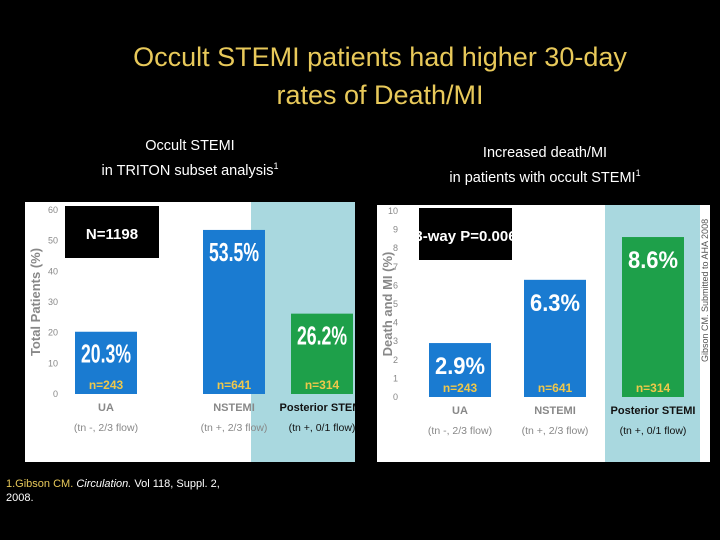 The height and width of the screenshot is (540, 720). Describe the element at coordinates (542, 177) in the screenshot. I see `right-subtitle-line2: in patients with occult STEMI` at that location.